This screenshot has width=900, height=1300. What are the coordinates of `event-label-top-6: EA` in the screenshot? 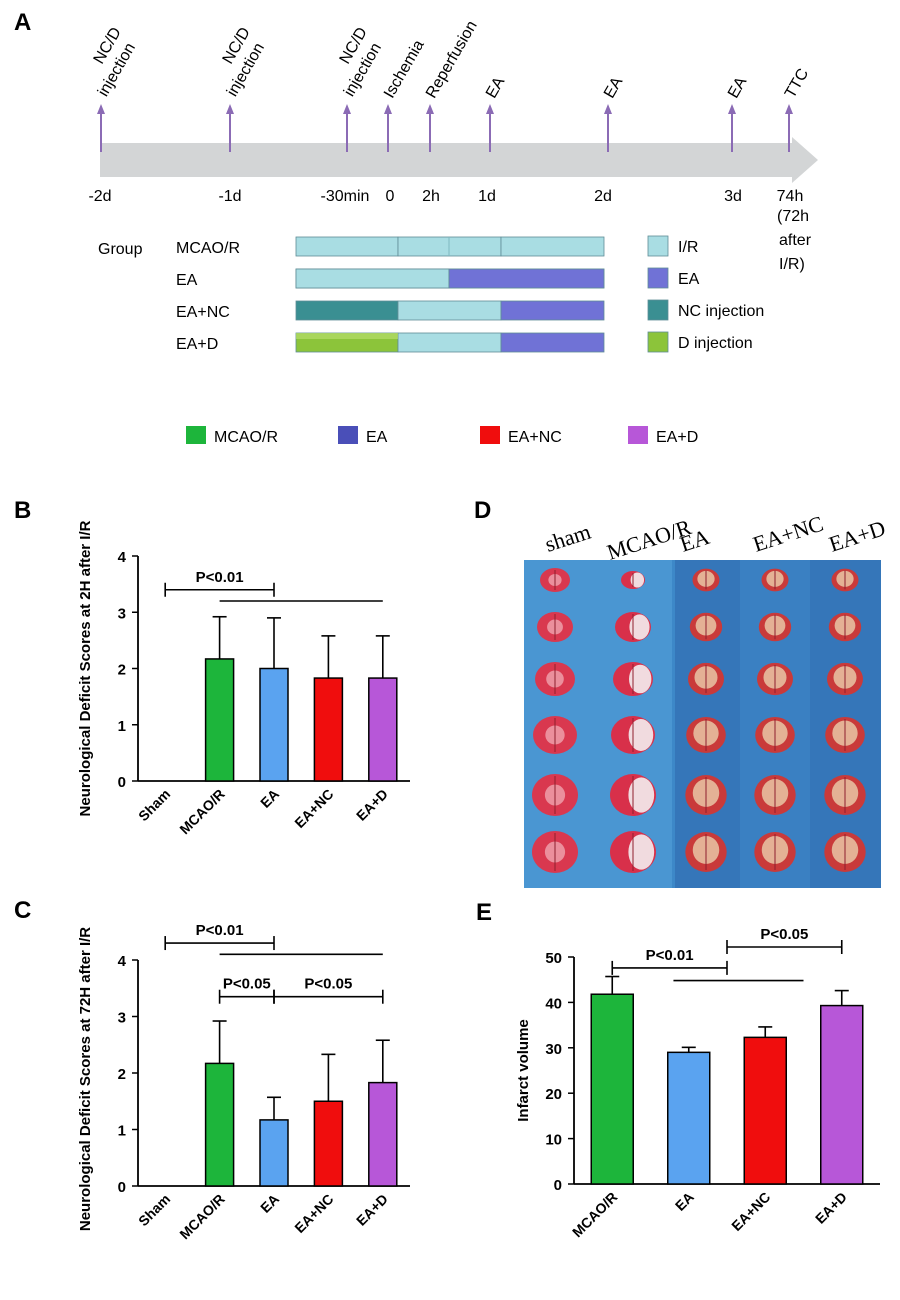 It's located at (614, 87).